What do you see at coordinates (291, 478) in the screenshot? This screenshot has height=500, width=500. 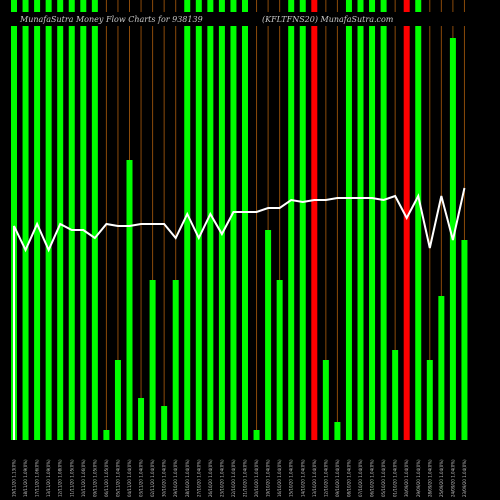 I see `x-tick-label: 15/10/20 1.04(0%)` at bounding box center [291, 478].